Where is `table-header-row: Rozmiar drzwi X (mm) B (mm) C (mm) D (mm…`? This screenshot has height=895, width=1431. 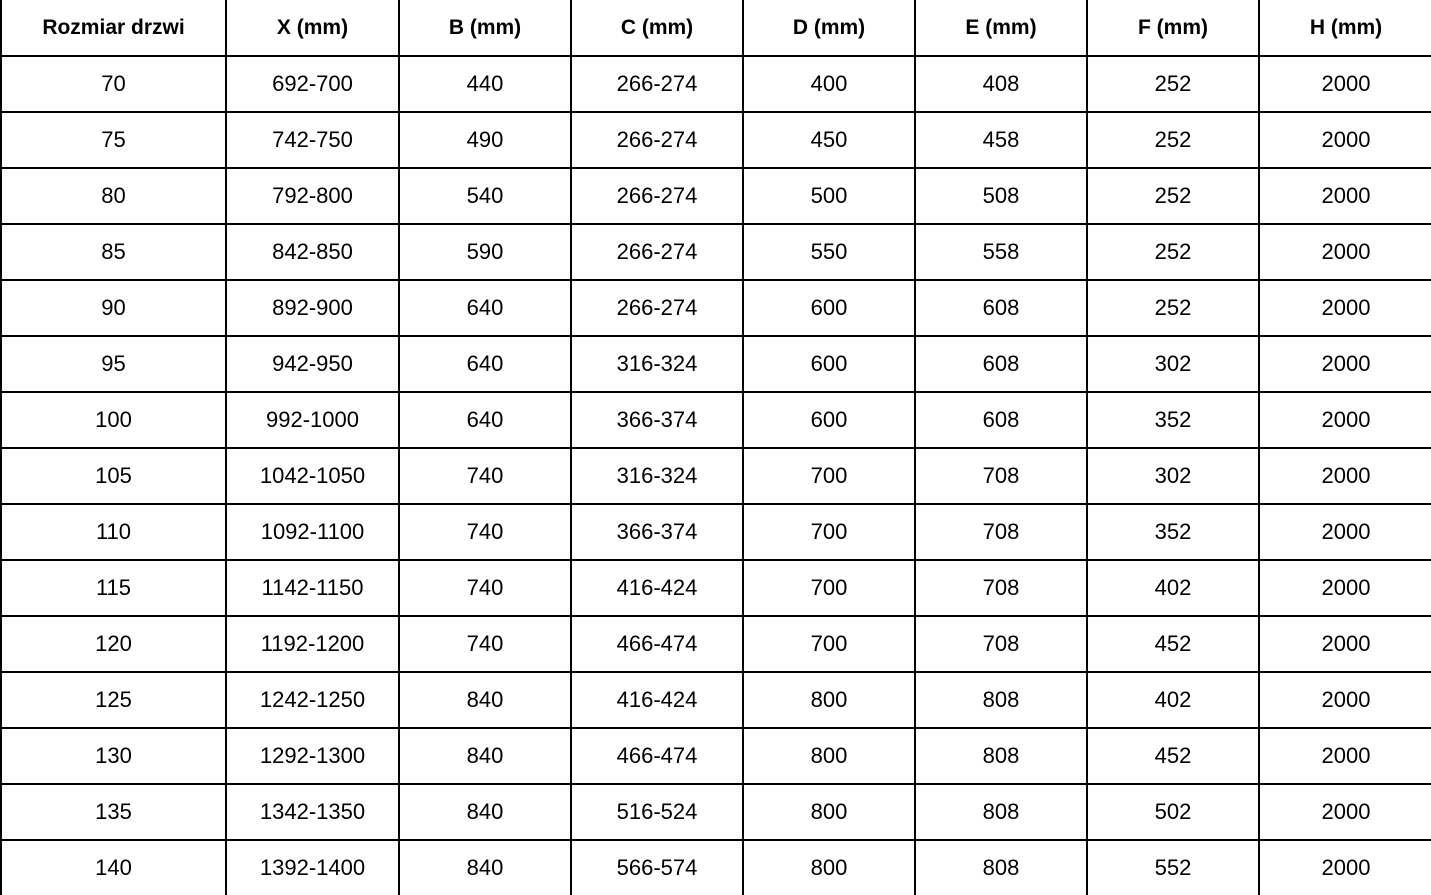
table-header-row: Rozmiar drzwi X (mm) B (mm) C (mm) D (mm… is located at coordinates (715, 28).